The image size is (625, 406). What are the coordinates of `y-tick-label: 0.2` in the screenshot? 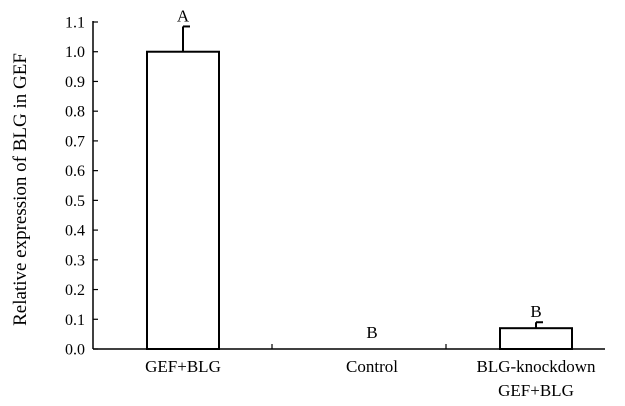 It's located at (75, 290).